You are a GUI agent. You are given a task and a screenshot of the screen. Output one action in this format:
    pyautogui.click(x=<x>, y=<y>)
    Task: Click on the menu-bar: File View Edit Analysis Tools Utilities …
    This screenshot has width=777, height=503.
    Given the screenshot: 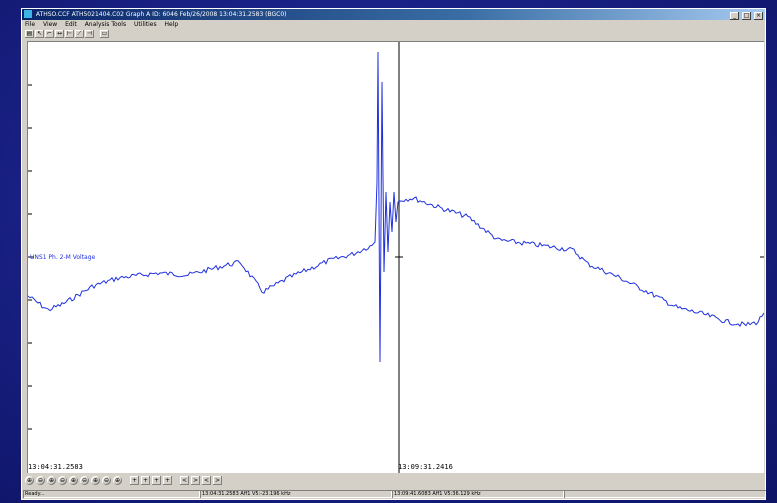 What is the action you would take?
    pyautogui.click(x=393, y=24)
    